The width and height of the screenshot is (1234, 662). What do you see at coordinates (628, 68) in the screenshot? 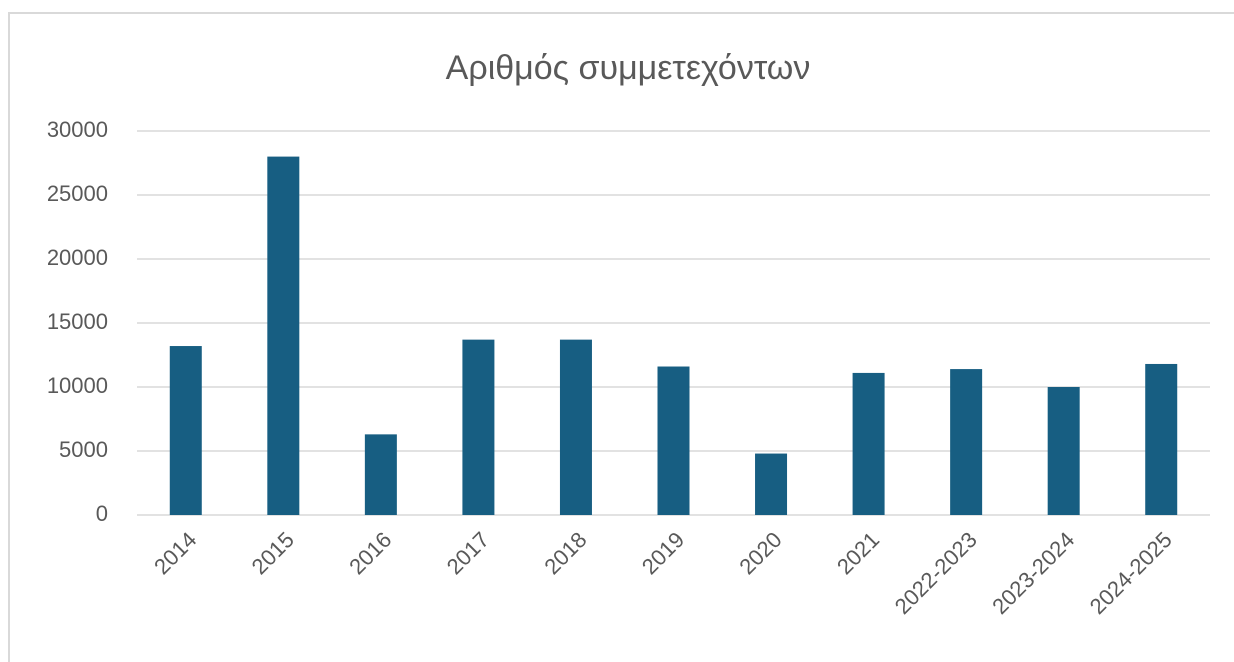
I see `chart-title: Αριθμός συμμετεχόντων` at bounding box center [628, 68].